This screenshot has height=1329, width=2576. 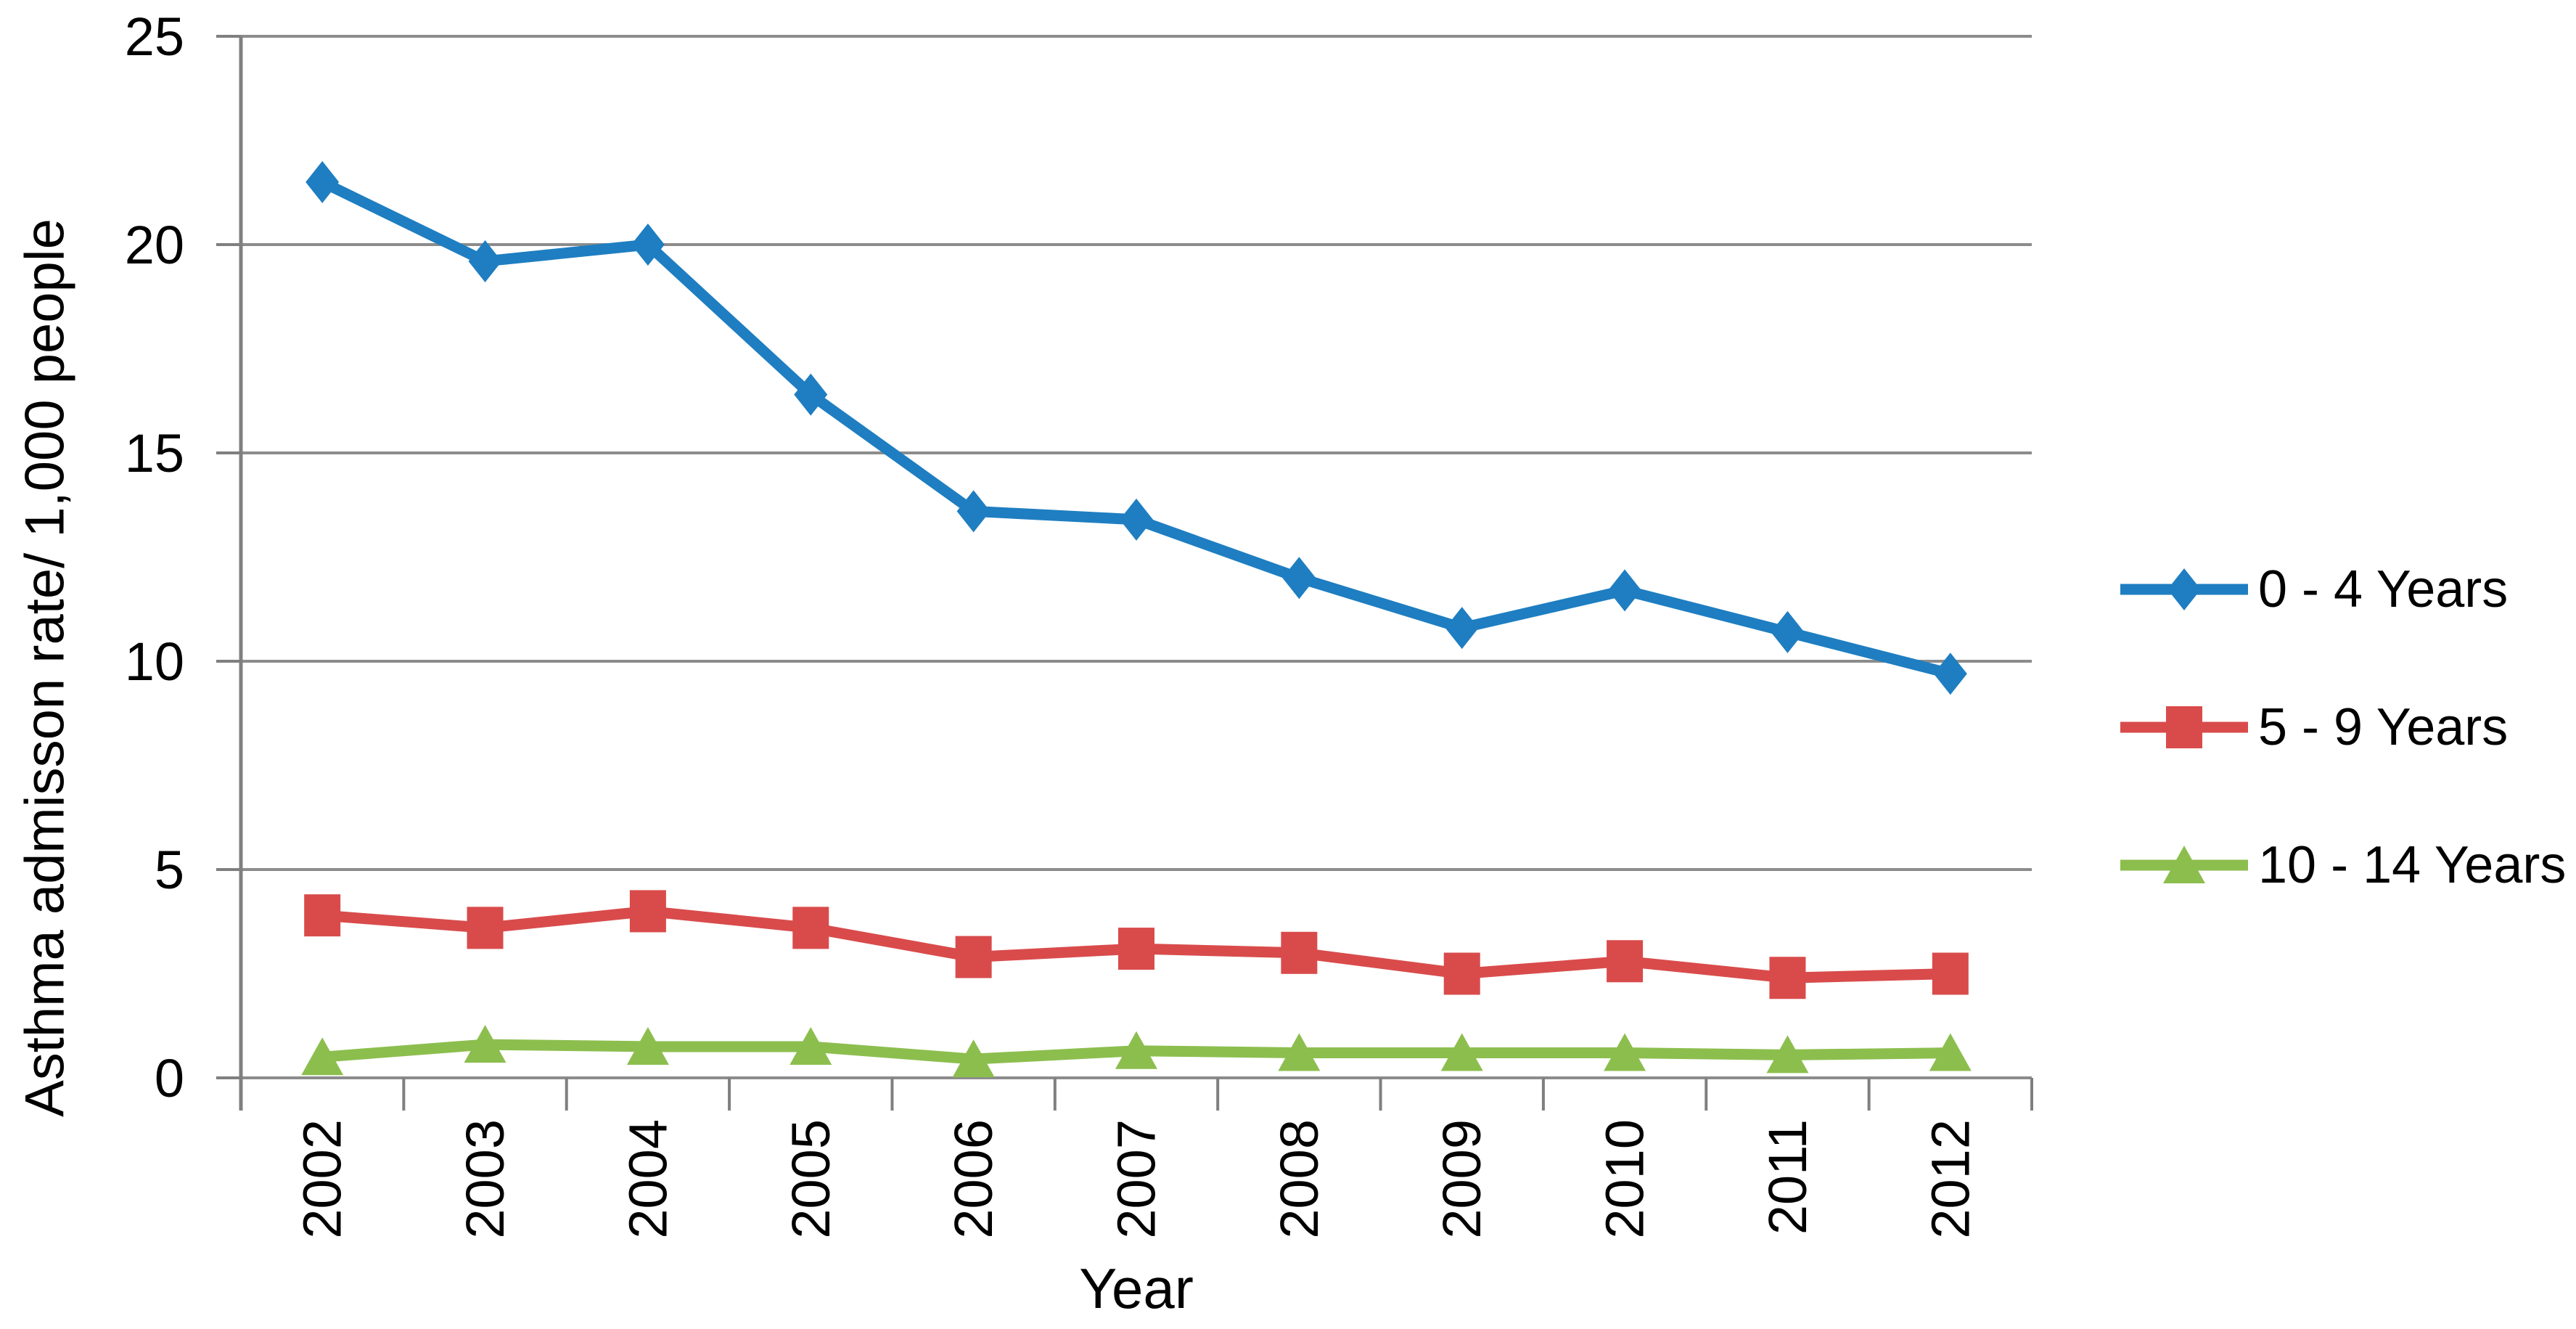 What do you see at coordinates (2383, 589) in the screenshot?
I see `legend-label-0-4-years: 0 - 4 Years` at bounding box center [2383, 589].